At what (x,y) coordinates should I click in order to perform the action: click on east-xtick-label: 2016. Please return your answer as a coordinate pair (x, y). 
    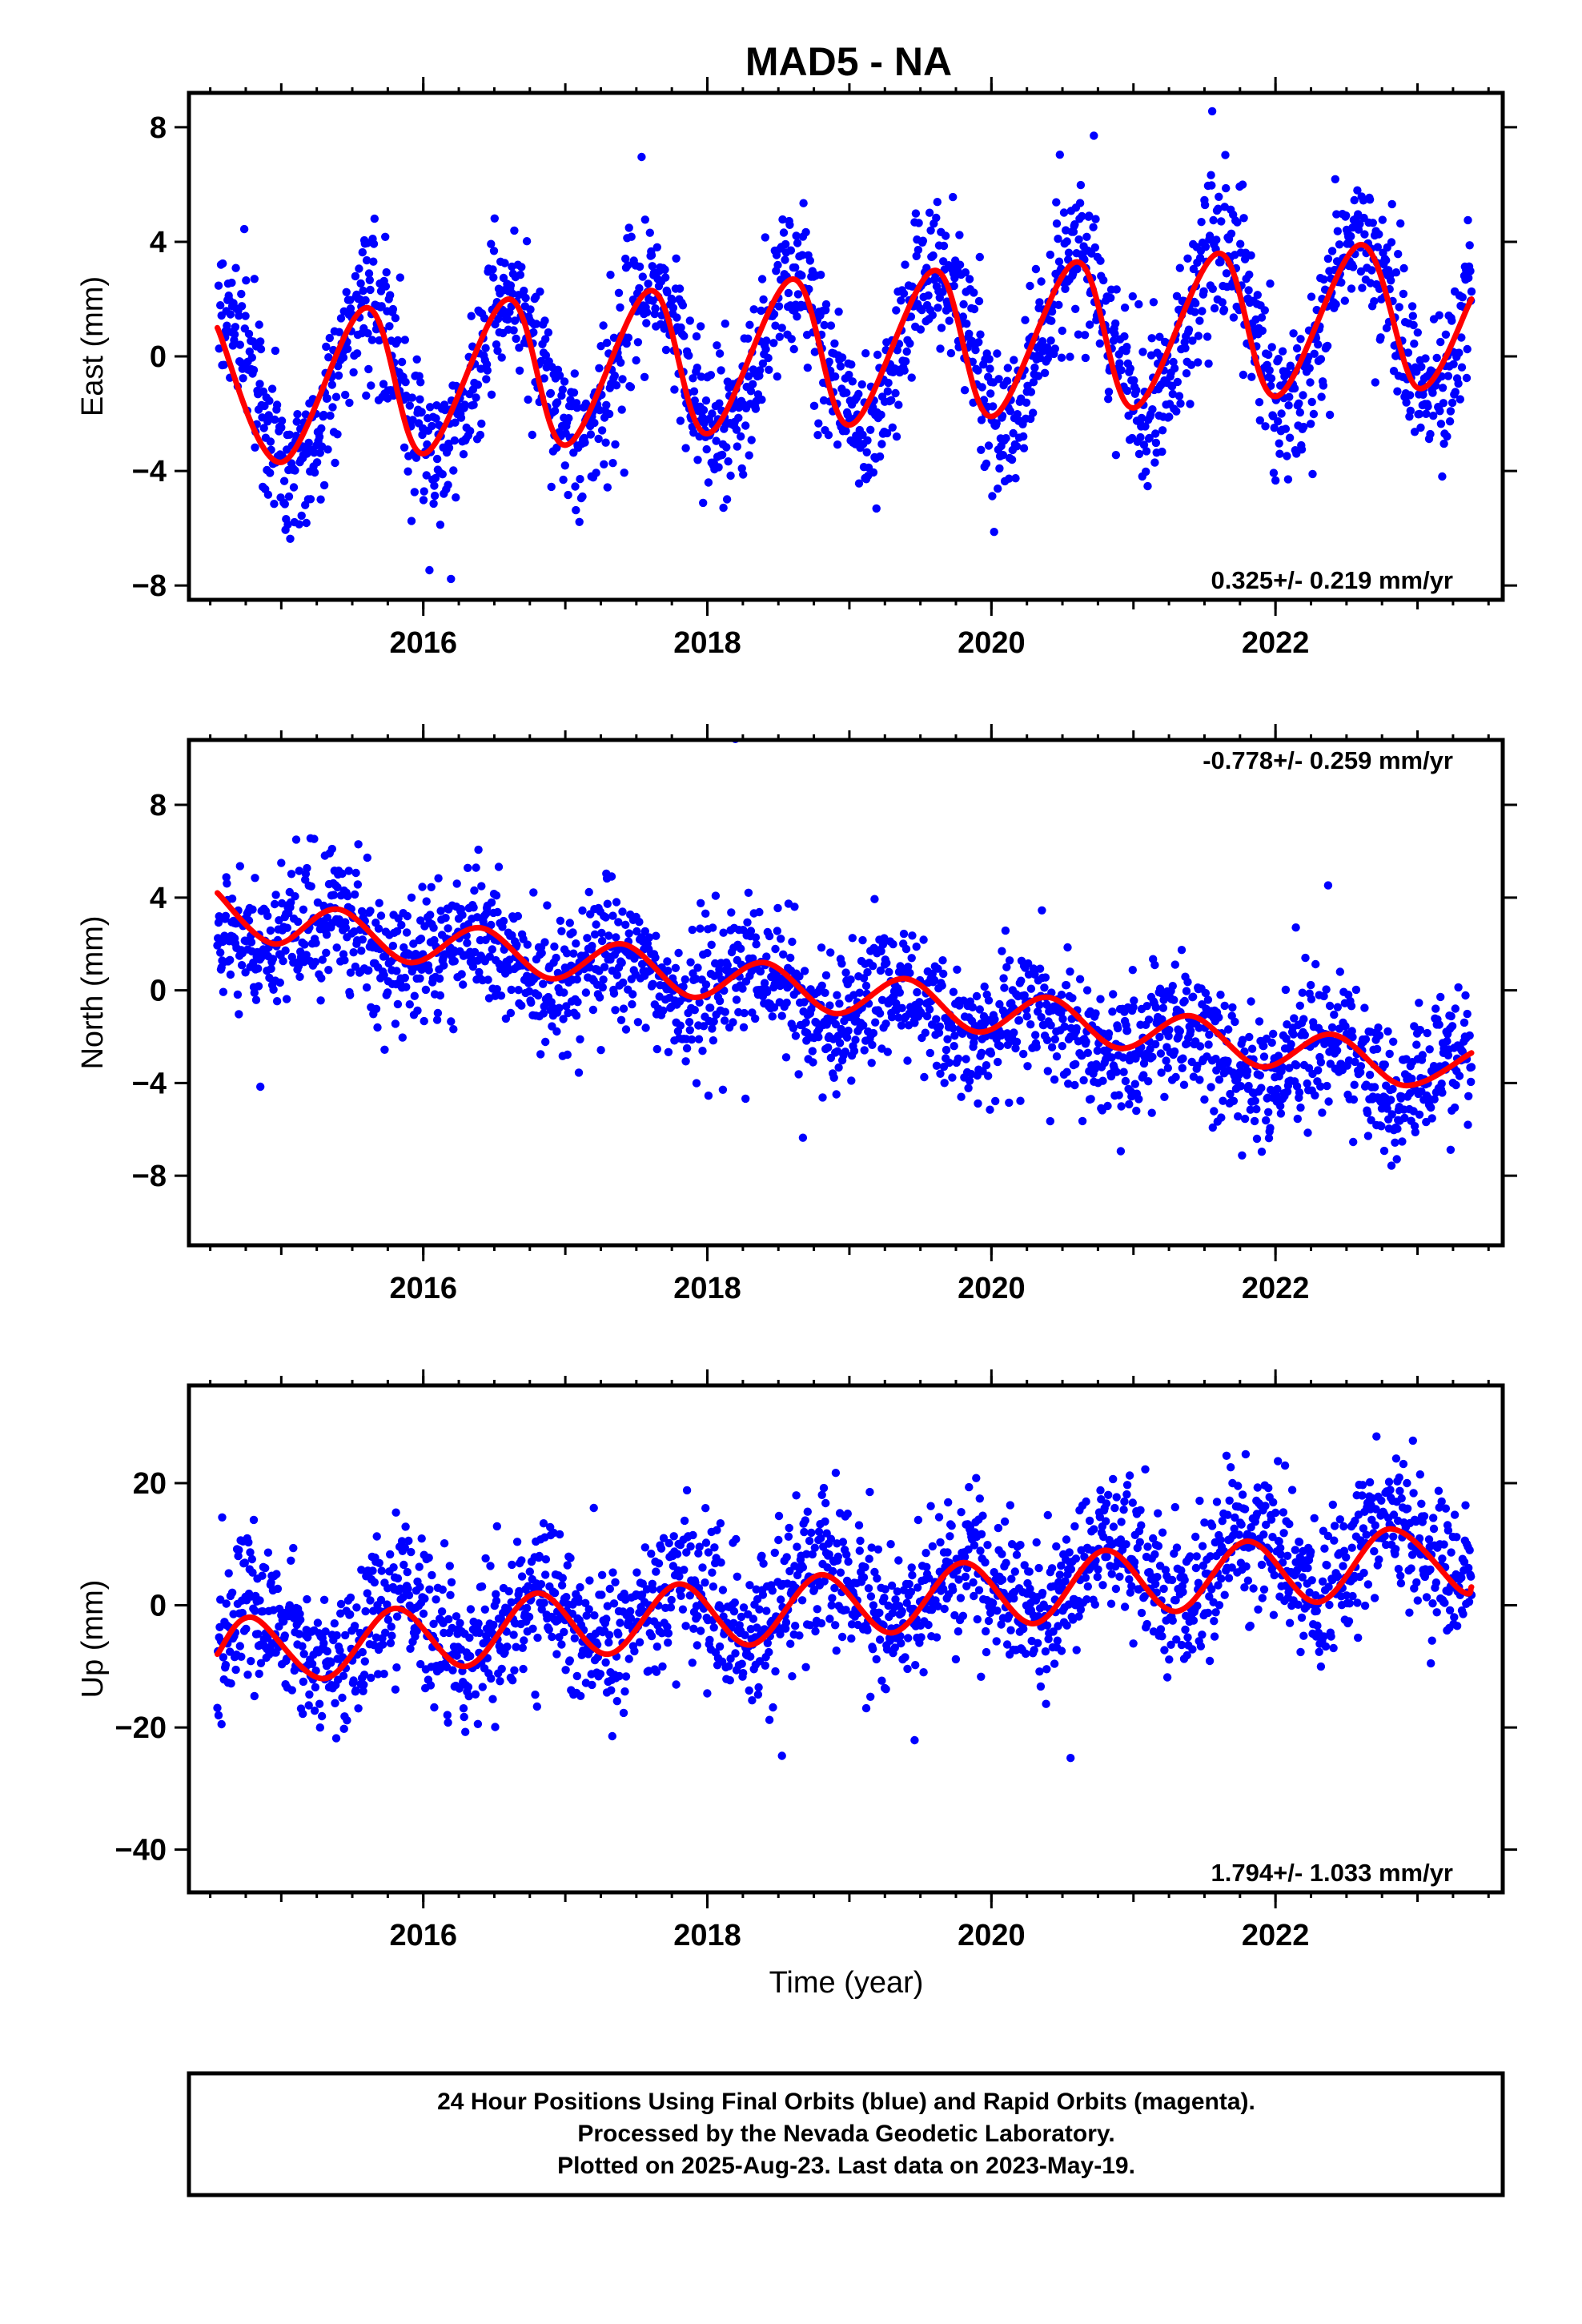
    Looking at the image, I should click on (423, 643).